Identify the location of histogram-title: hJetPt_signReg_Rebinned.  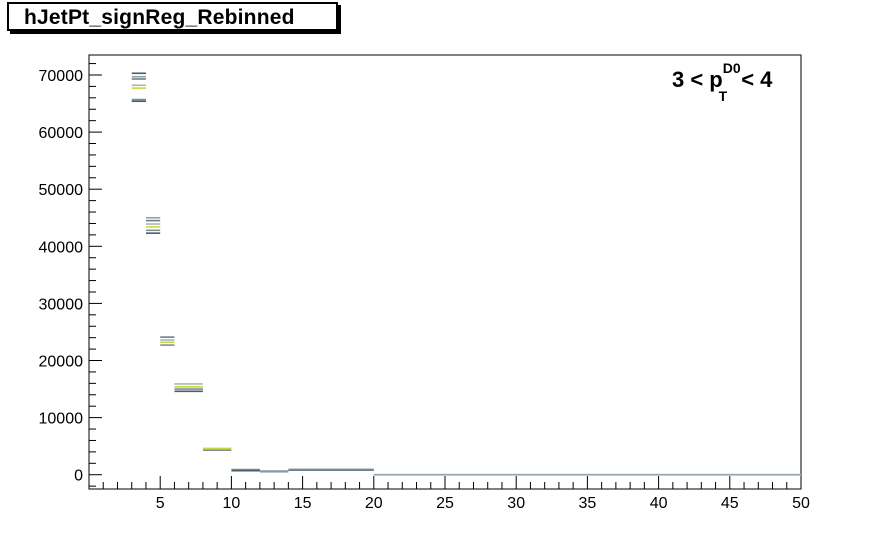
(159, 17).